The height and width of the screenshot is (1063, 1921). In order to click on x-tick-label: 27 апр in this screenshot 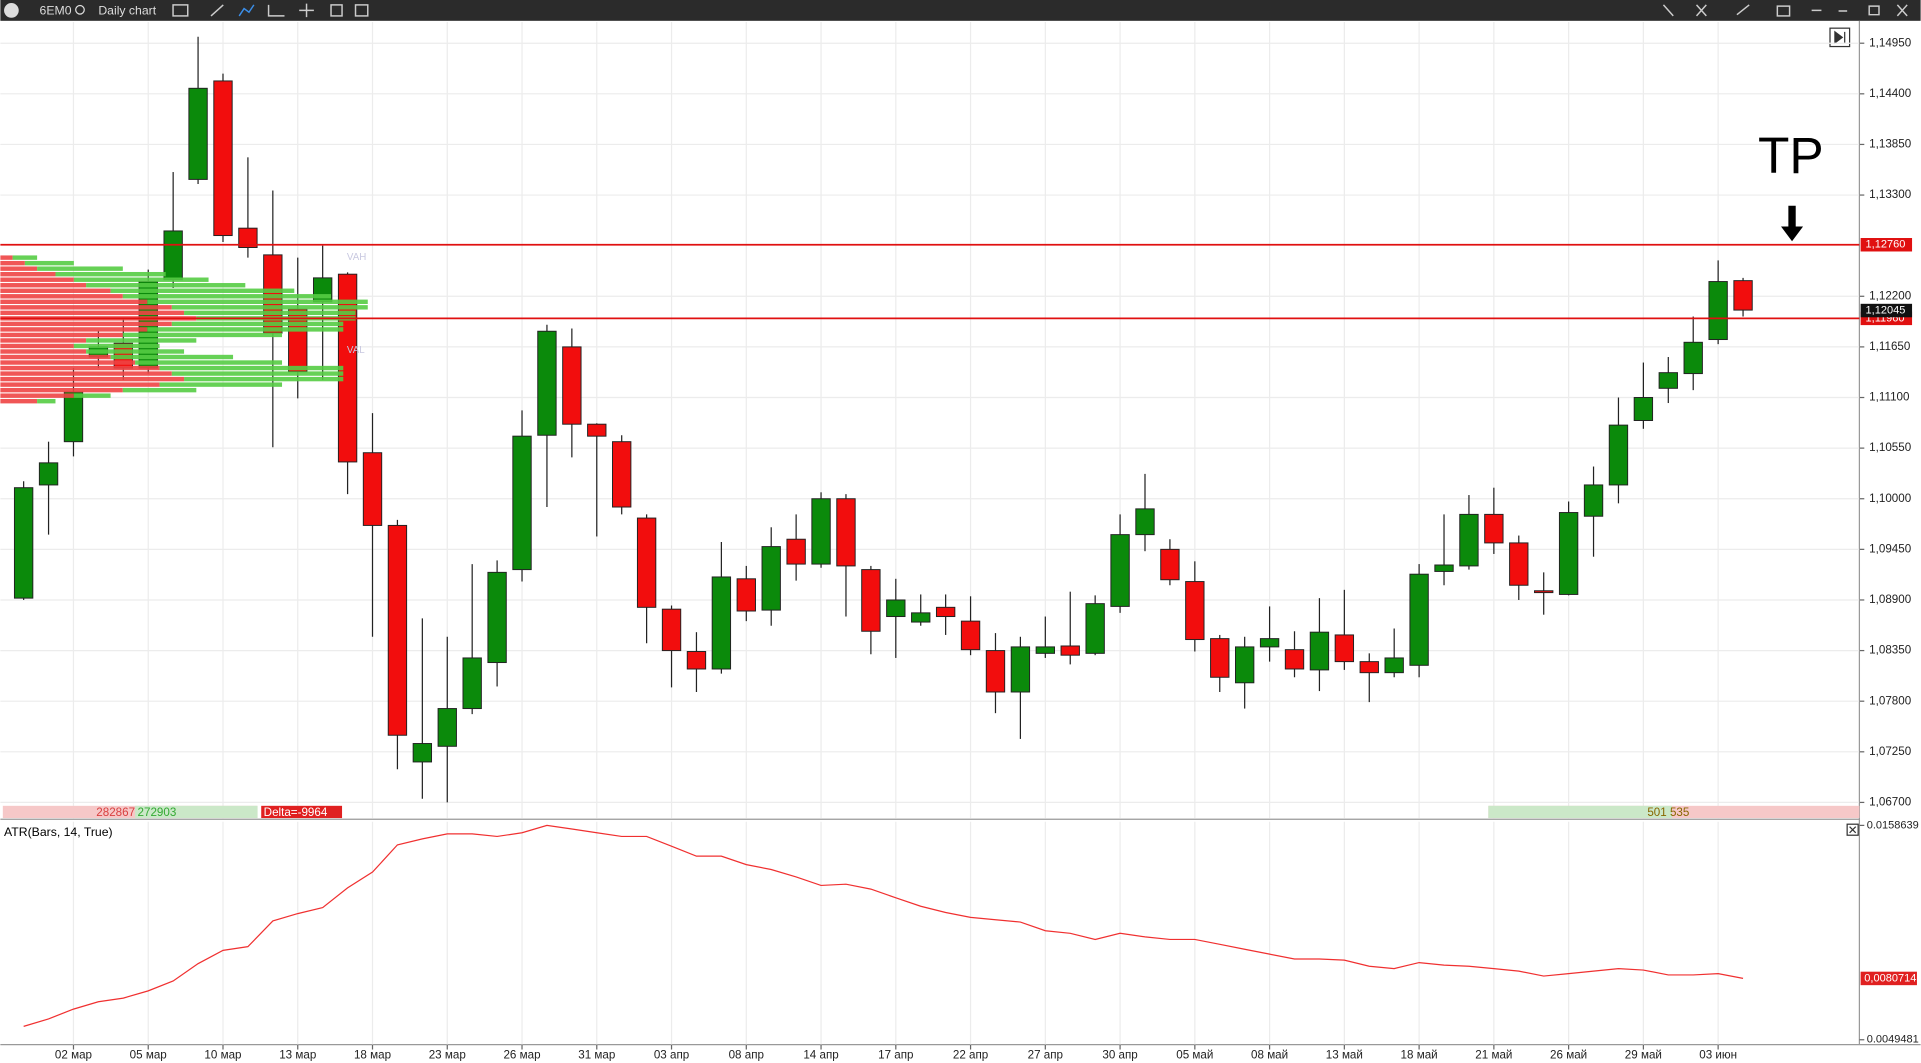, I will do `click(1045, 1055)`.